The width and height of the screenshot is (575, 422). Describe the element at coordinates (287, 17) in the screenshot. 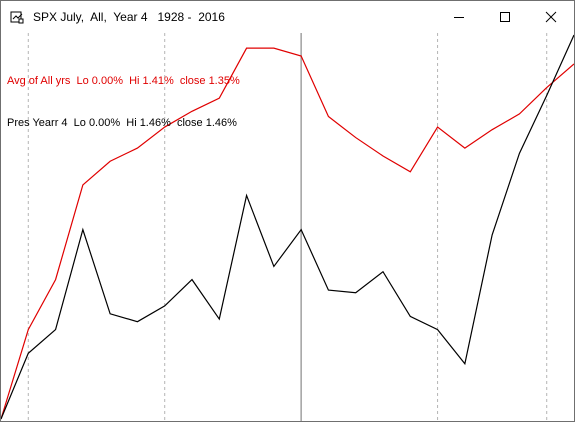

I see `title-bar: SPX July, All, Year 4 1928 - 2016` at that location.